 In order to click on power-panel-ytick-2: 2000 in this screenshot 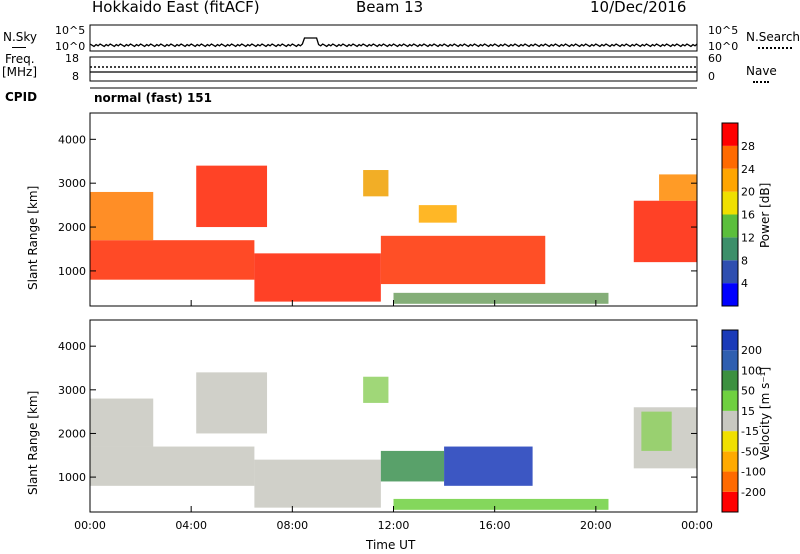, I will do `click(72, 227)`.